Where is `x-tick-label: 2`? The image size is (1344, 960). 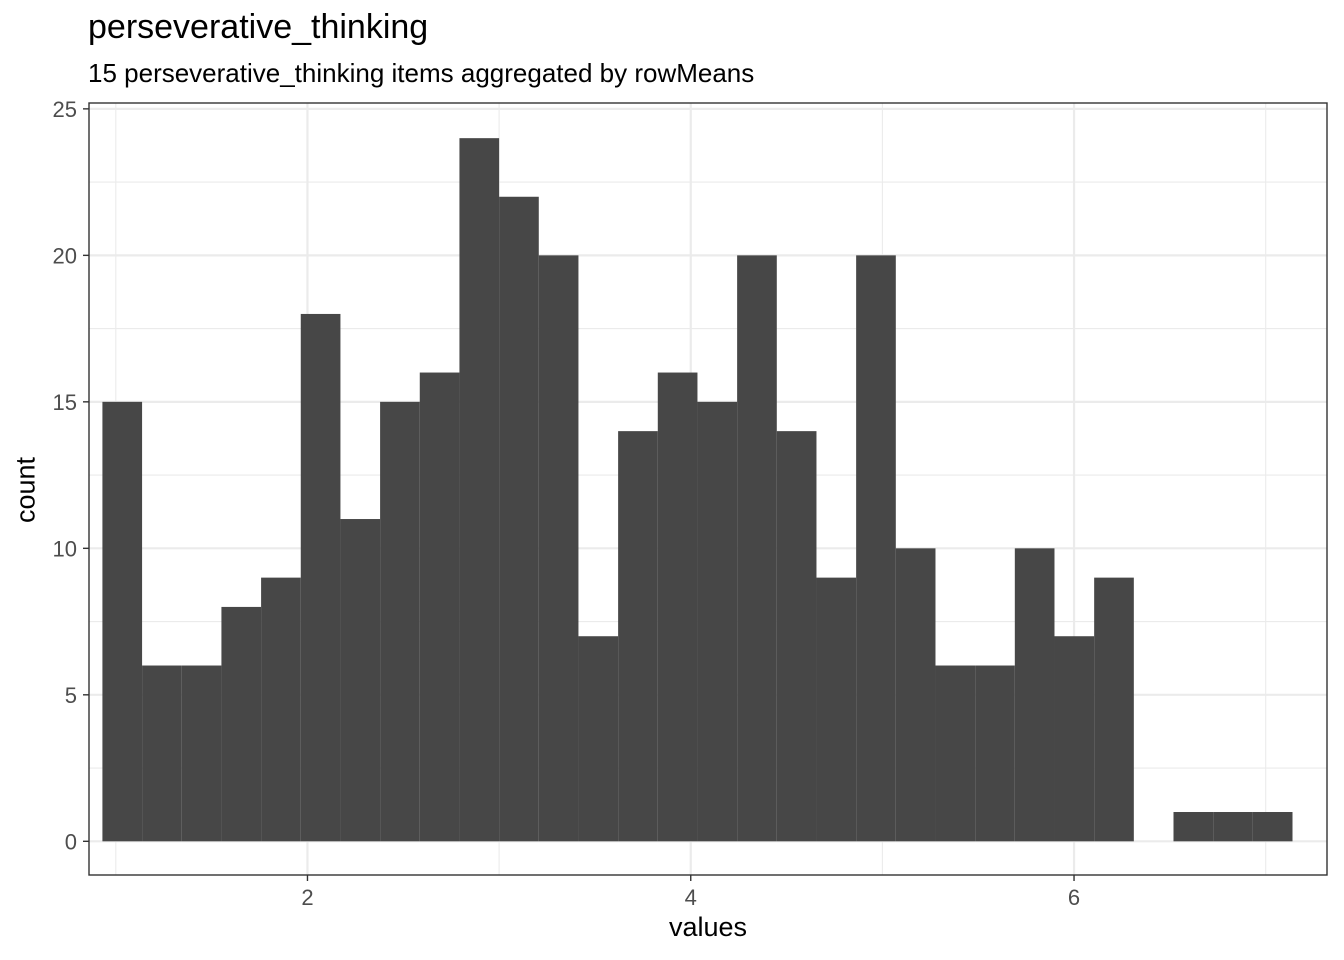 x-tick-label: 2 is located at coordinates (307, 897).